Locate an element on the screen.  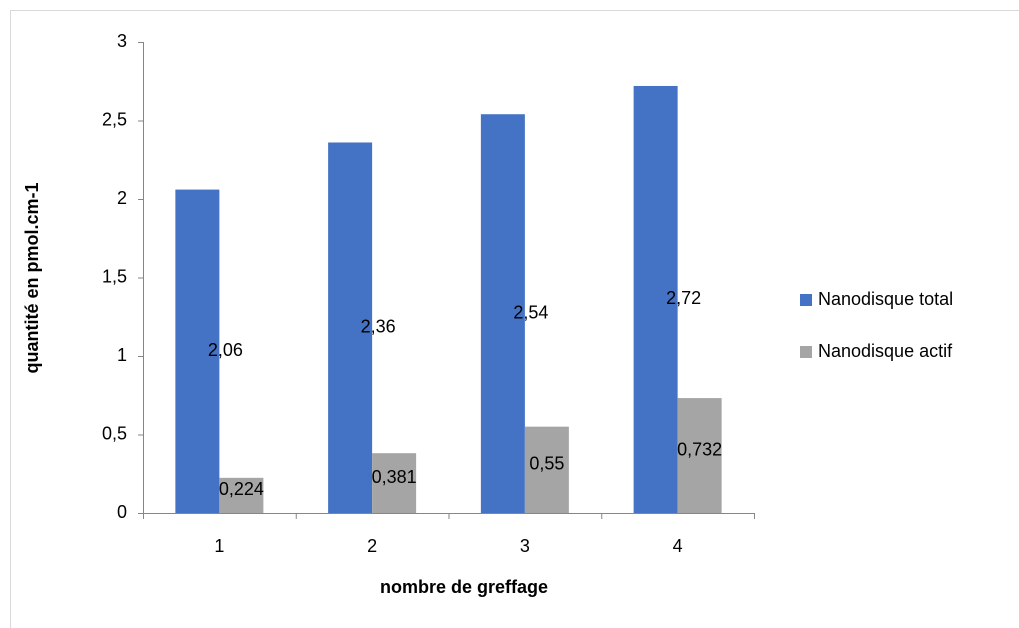
legend-label: Nanodisque total is located at coordinates (885, 299).